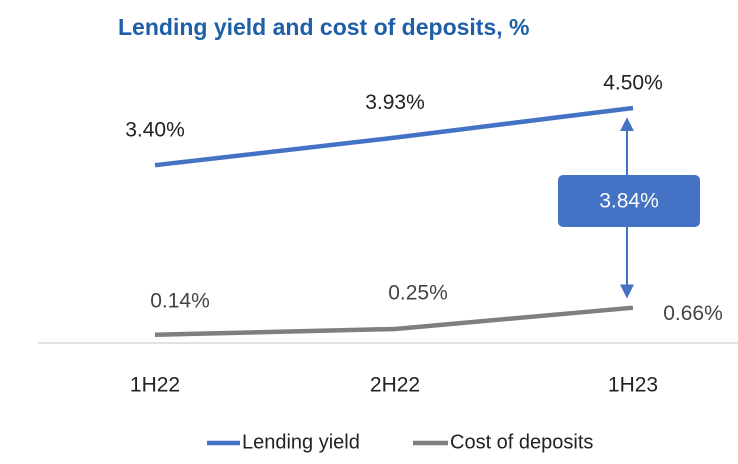 The width and height of the screenshot is (738, 464). Describe the element at coordinates (395, 102) in the screenshot. I see `data-label: 3.93%` at that location.